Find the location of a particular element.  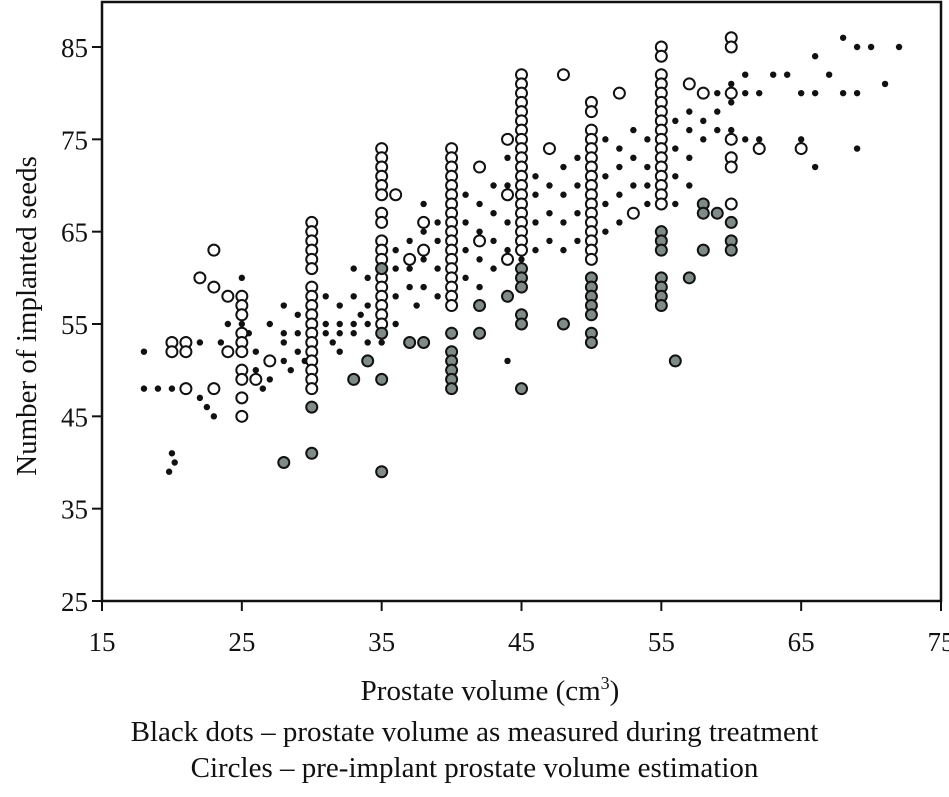

y-tick-label: 85 is located at coordinates (74, 48).